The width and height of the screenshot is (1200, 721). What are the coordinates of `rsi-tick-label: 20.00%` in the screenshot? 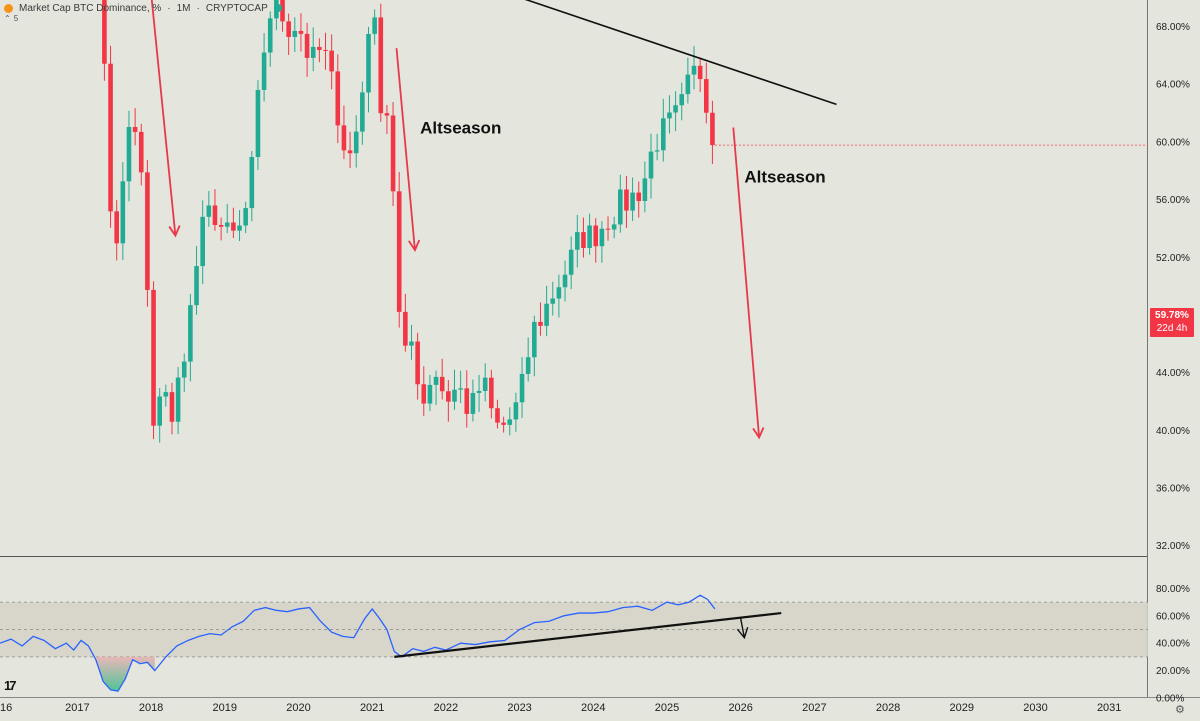 It's located at (1173, 671).